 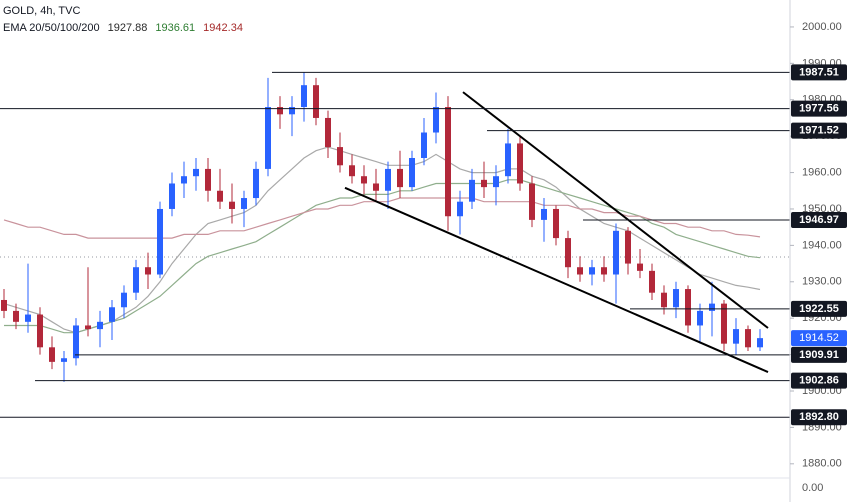 What do you see at coordinates (819, 338) in the screenshot?
I see `price-label: 1914.52` at bounding box center [819, 338].